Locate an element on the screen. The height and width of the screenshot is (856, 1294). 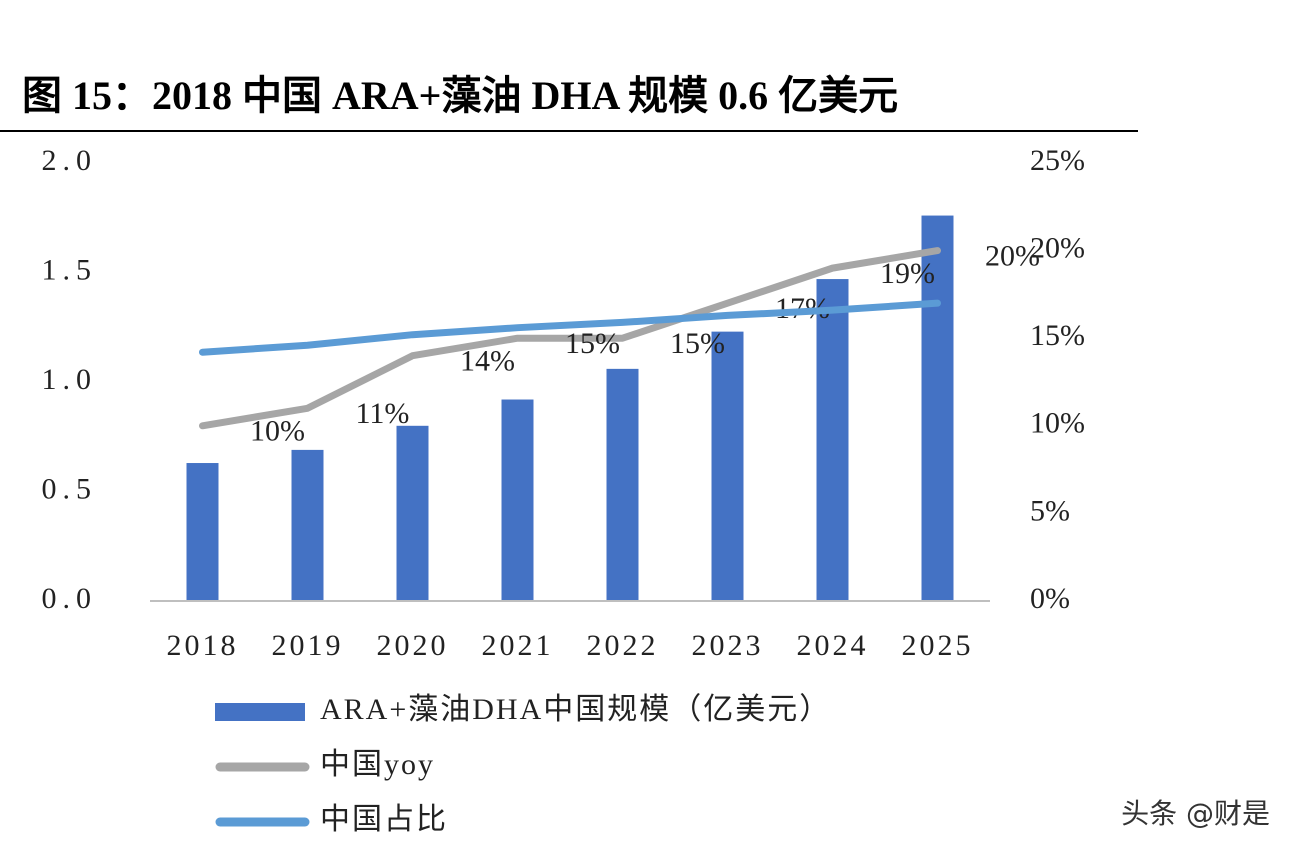
y2-tick-label: 20% is located at coordinates (1057, 247).